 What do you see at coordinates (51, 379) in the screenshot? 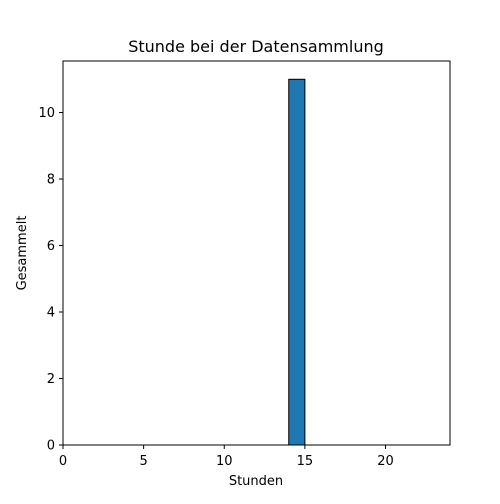
I see `y-tick-label: 2` at bounding box center [51, 379].